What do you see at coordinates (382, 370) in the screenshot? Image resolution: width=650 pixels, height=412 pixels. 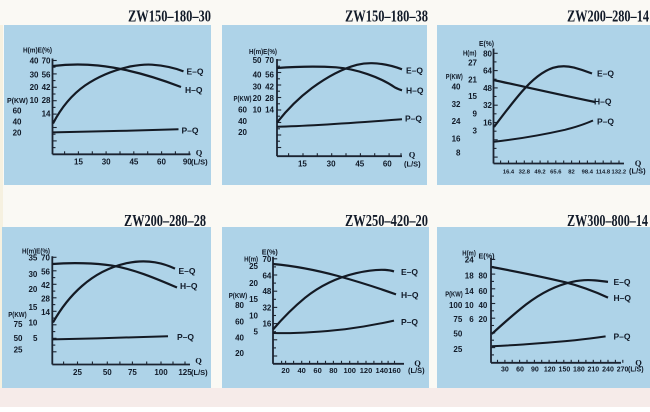 I see `svg-text: 140` at bounding box center [382, 370].